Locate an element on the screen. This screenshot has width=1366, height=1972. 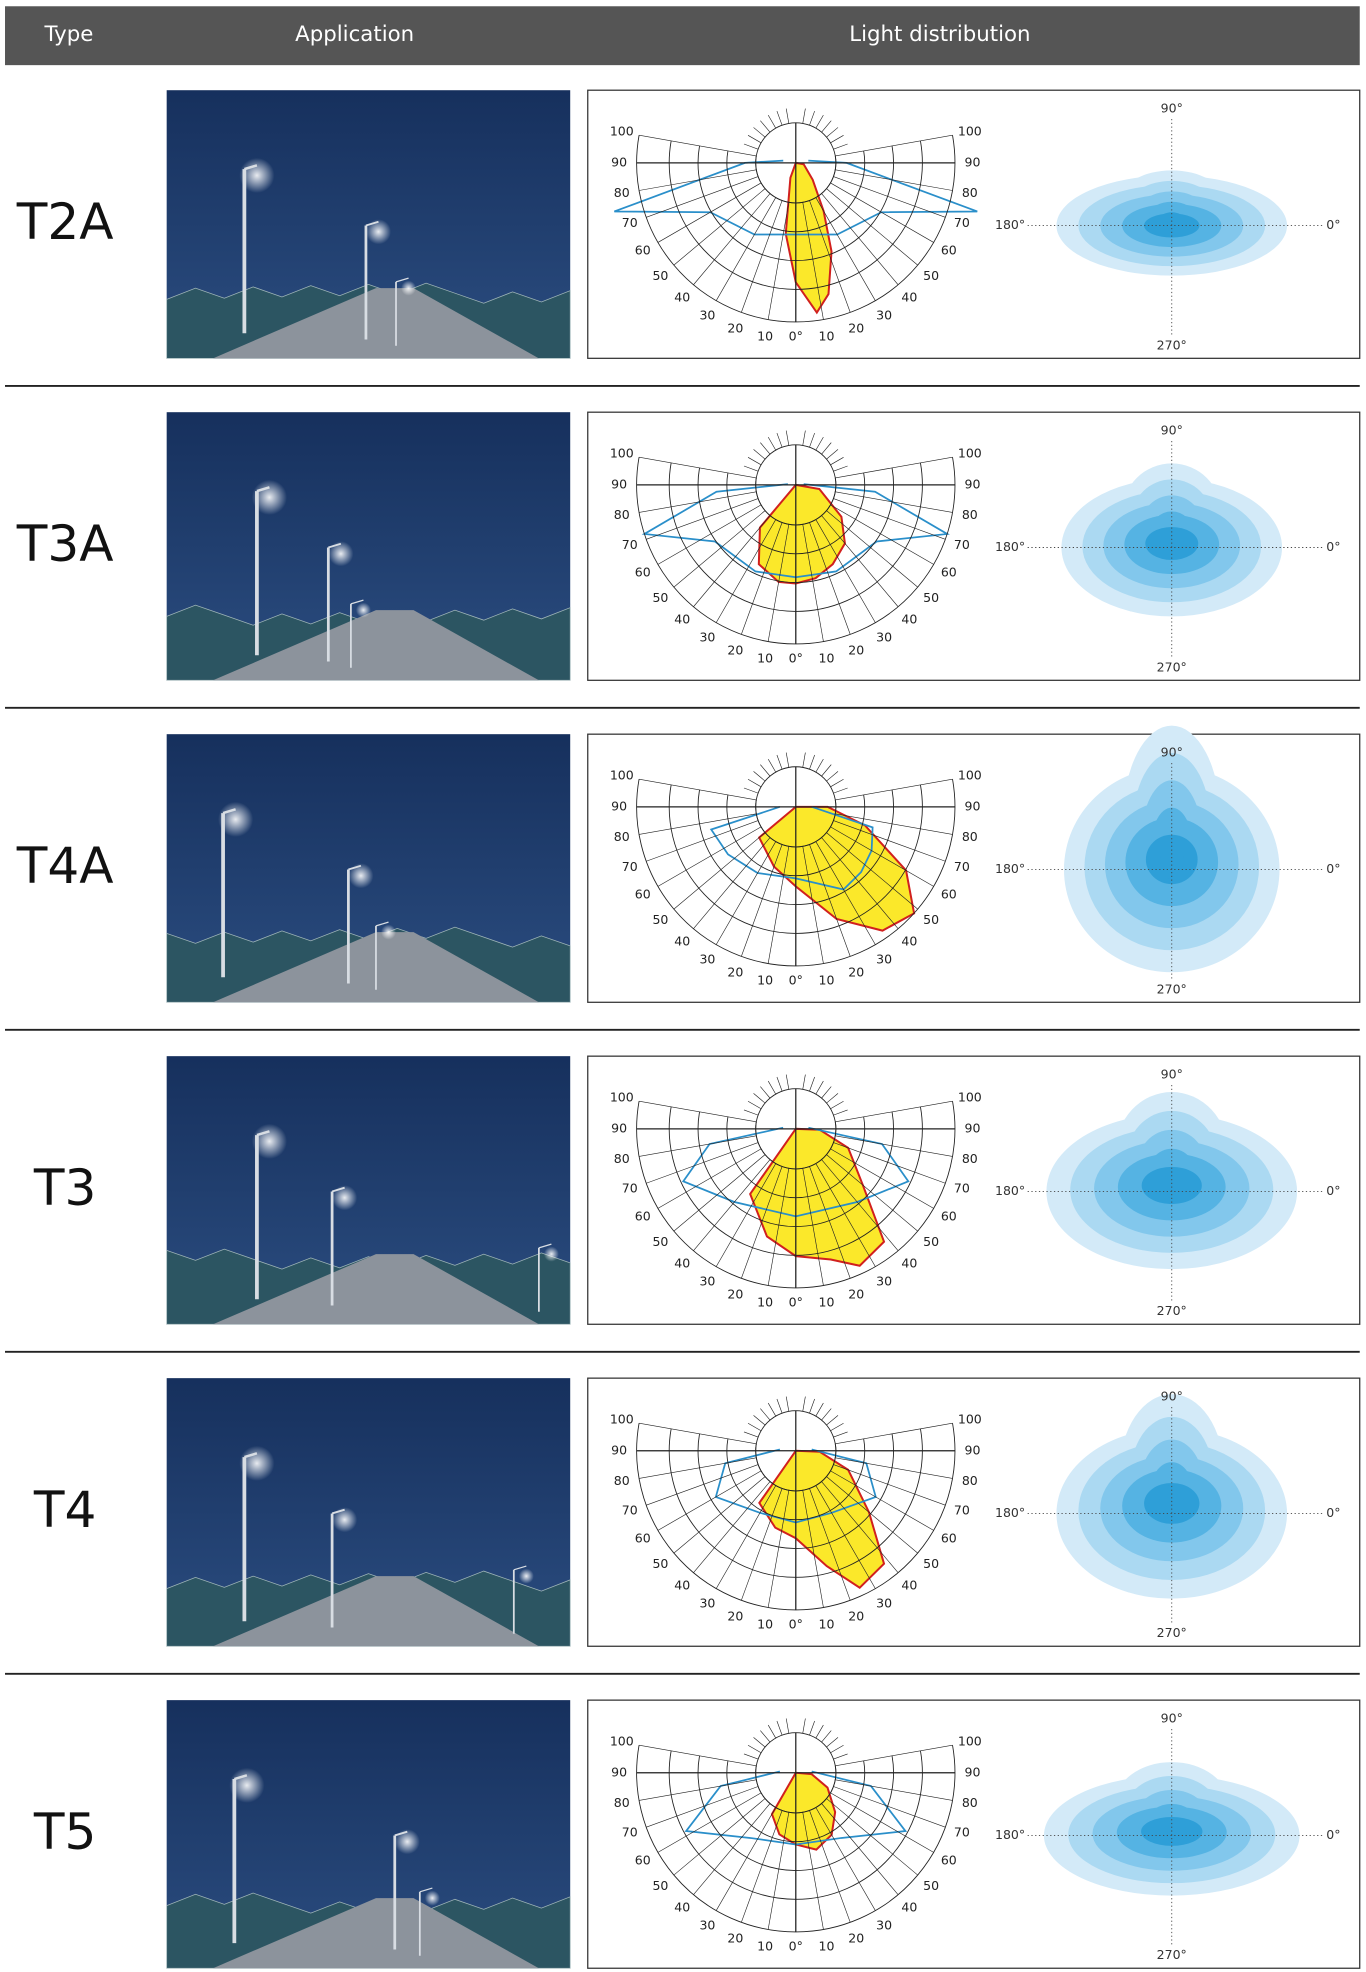
iso-label: 0° is located at coordinates (1333, 1834).